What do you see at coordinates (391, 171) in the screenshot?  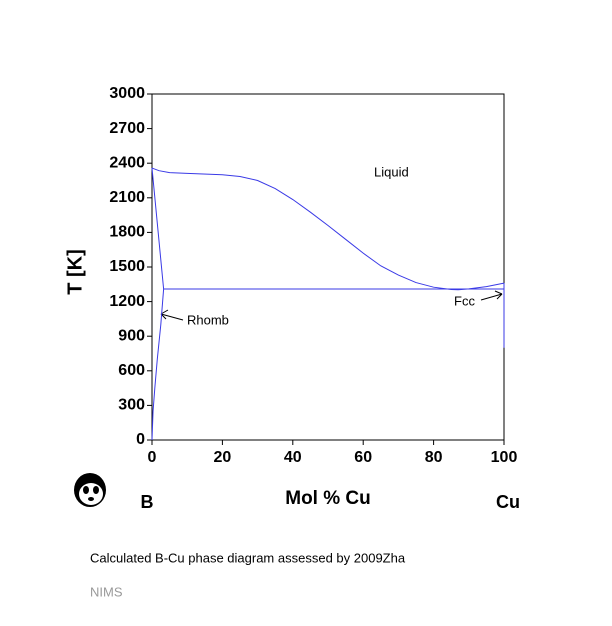 I see `annotation: Liquid` at bounding box center [391, 171].